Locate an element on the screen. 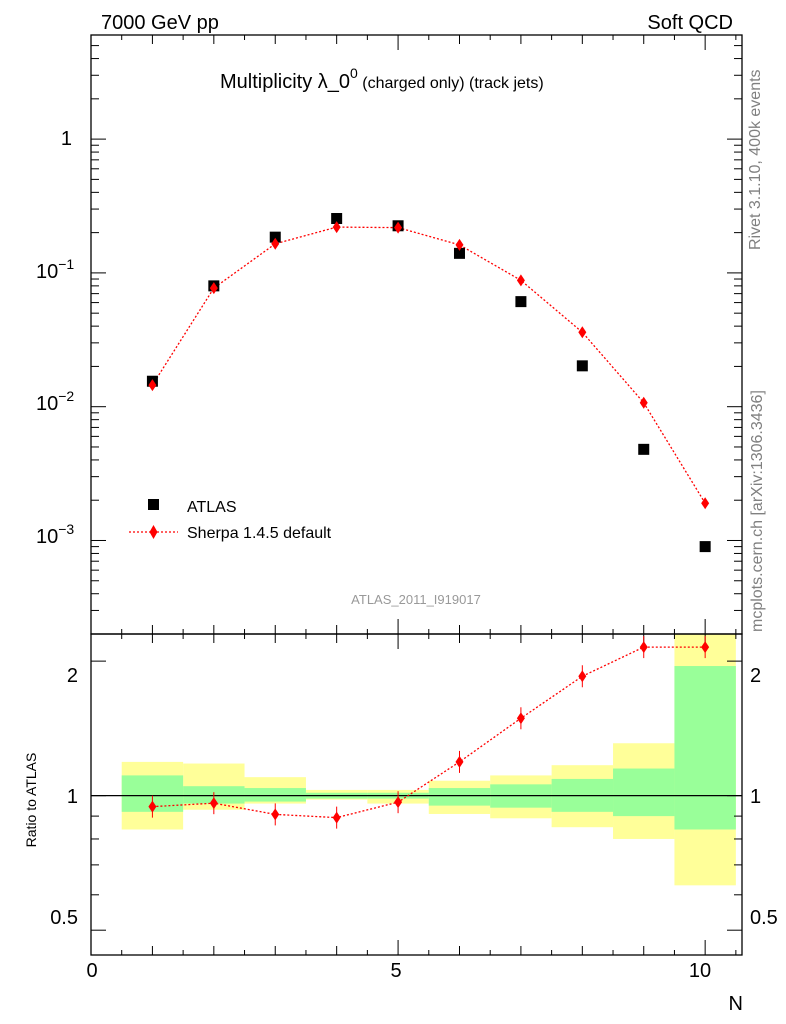  ytick-label-0.001: 10⁻³ is located at coordinates (55, 534).